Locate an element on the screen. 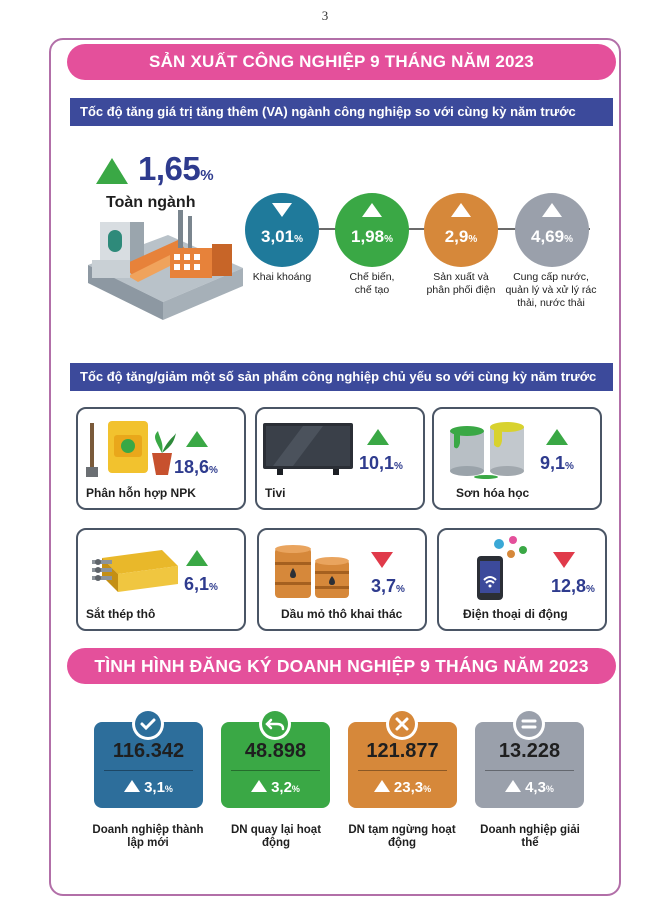  factory-icon is located at coordinates (165, 265).